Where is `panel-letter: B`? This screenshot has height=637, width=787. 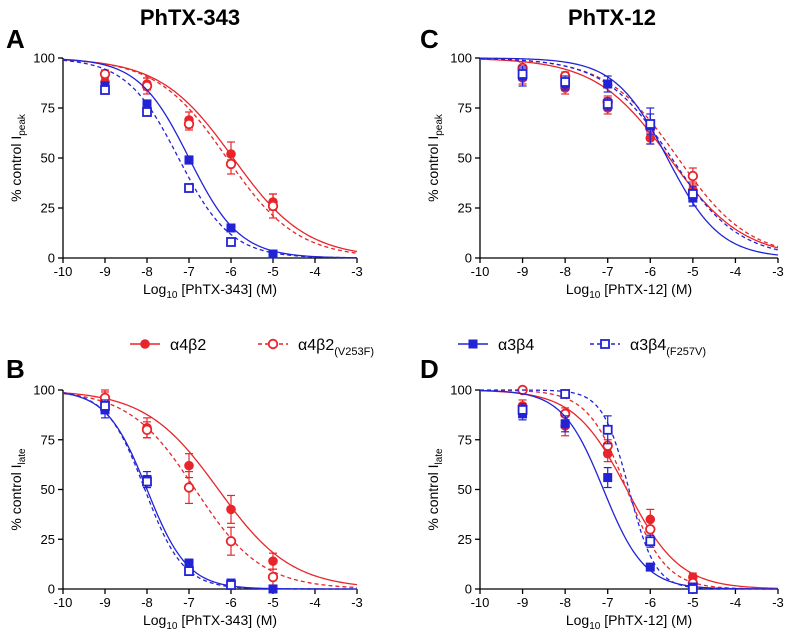
panel-letter: B is located at coordinates (15, 369).